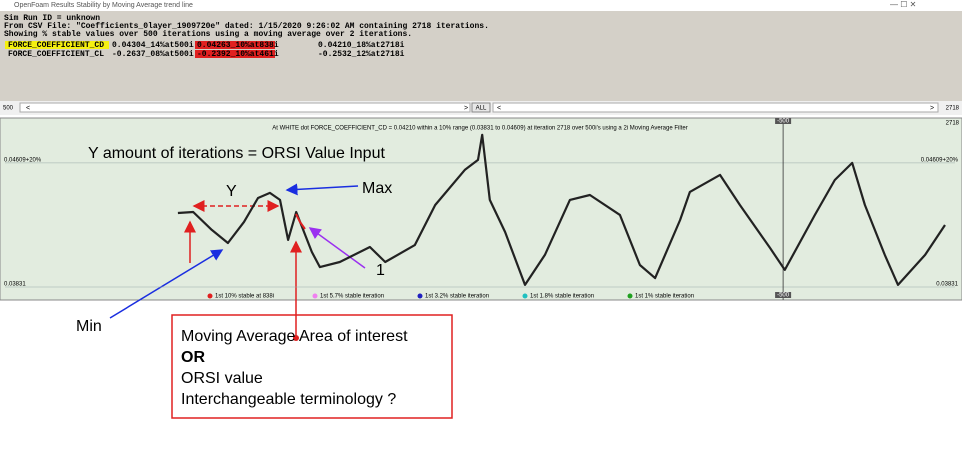 The width and height of the screenshot is (962, 450). Describe the element at coordinates (312, 366) in the screenshot. I see `note-box` at that location.